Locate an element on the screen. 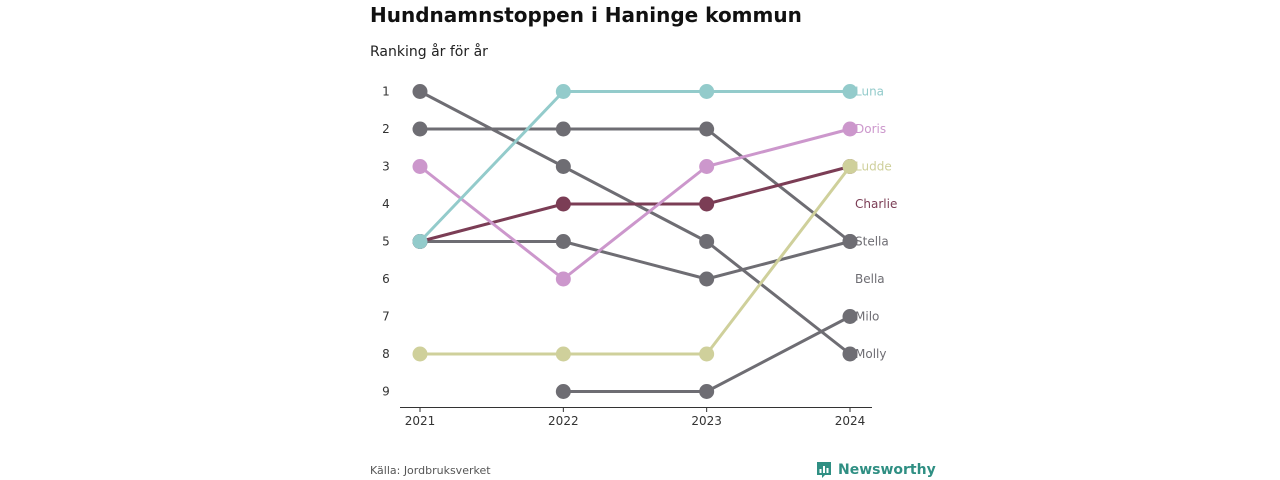  series-line-ludde is located at coordinates (635, 260).